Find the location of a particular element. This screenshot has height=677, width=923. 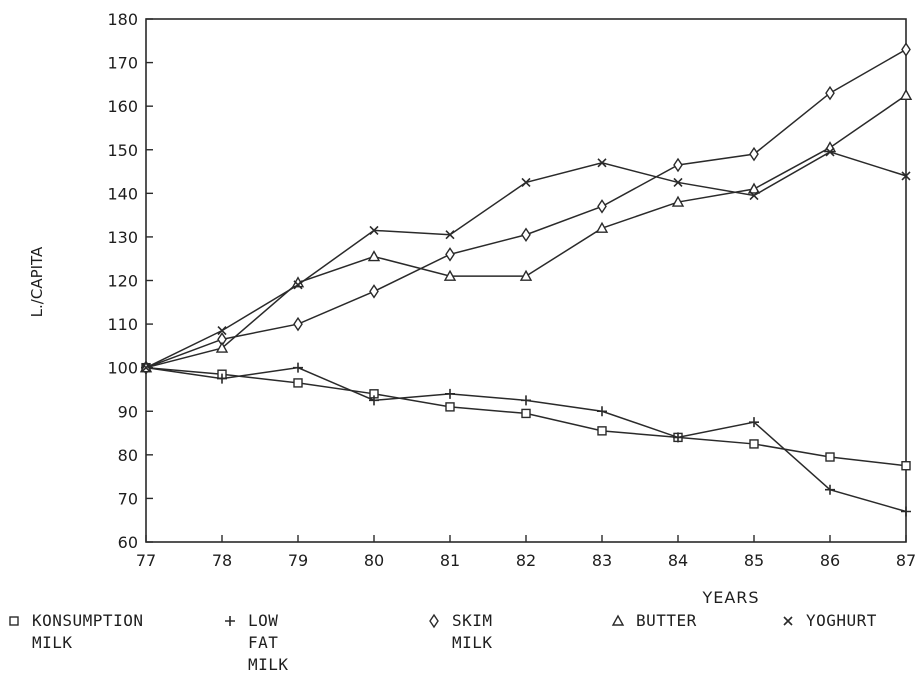

y-tick-label: 100 is located at coordinates (122, 368).